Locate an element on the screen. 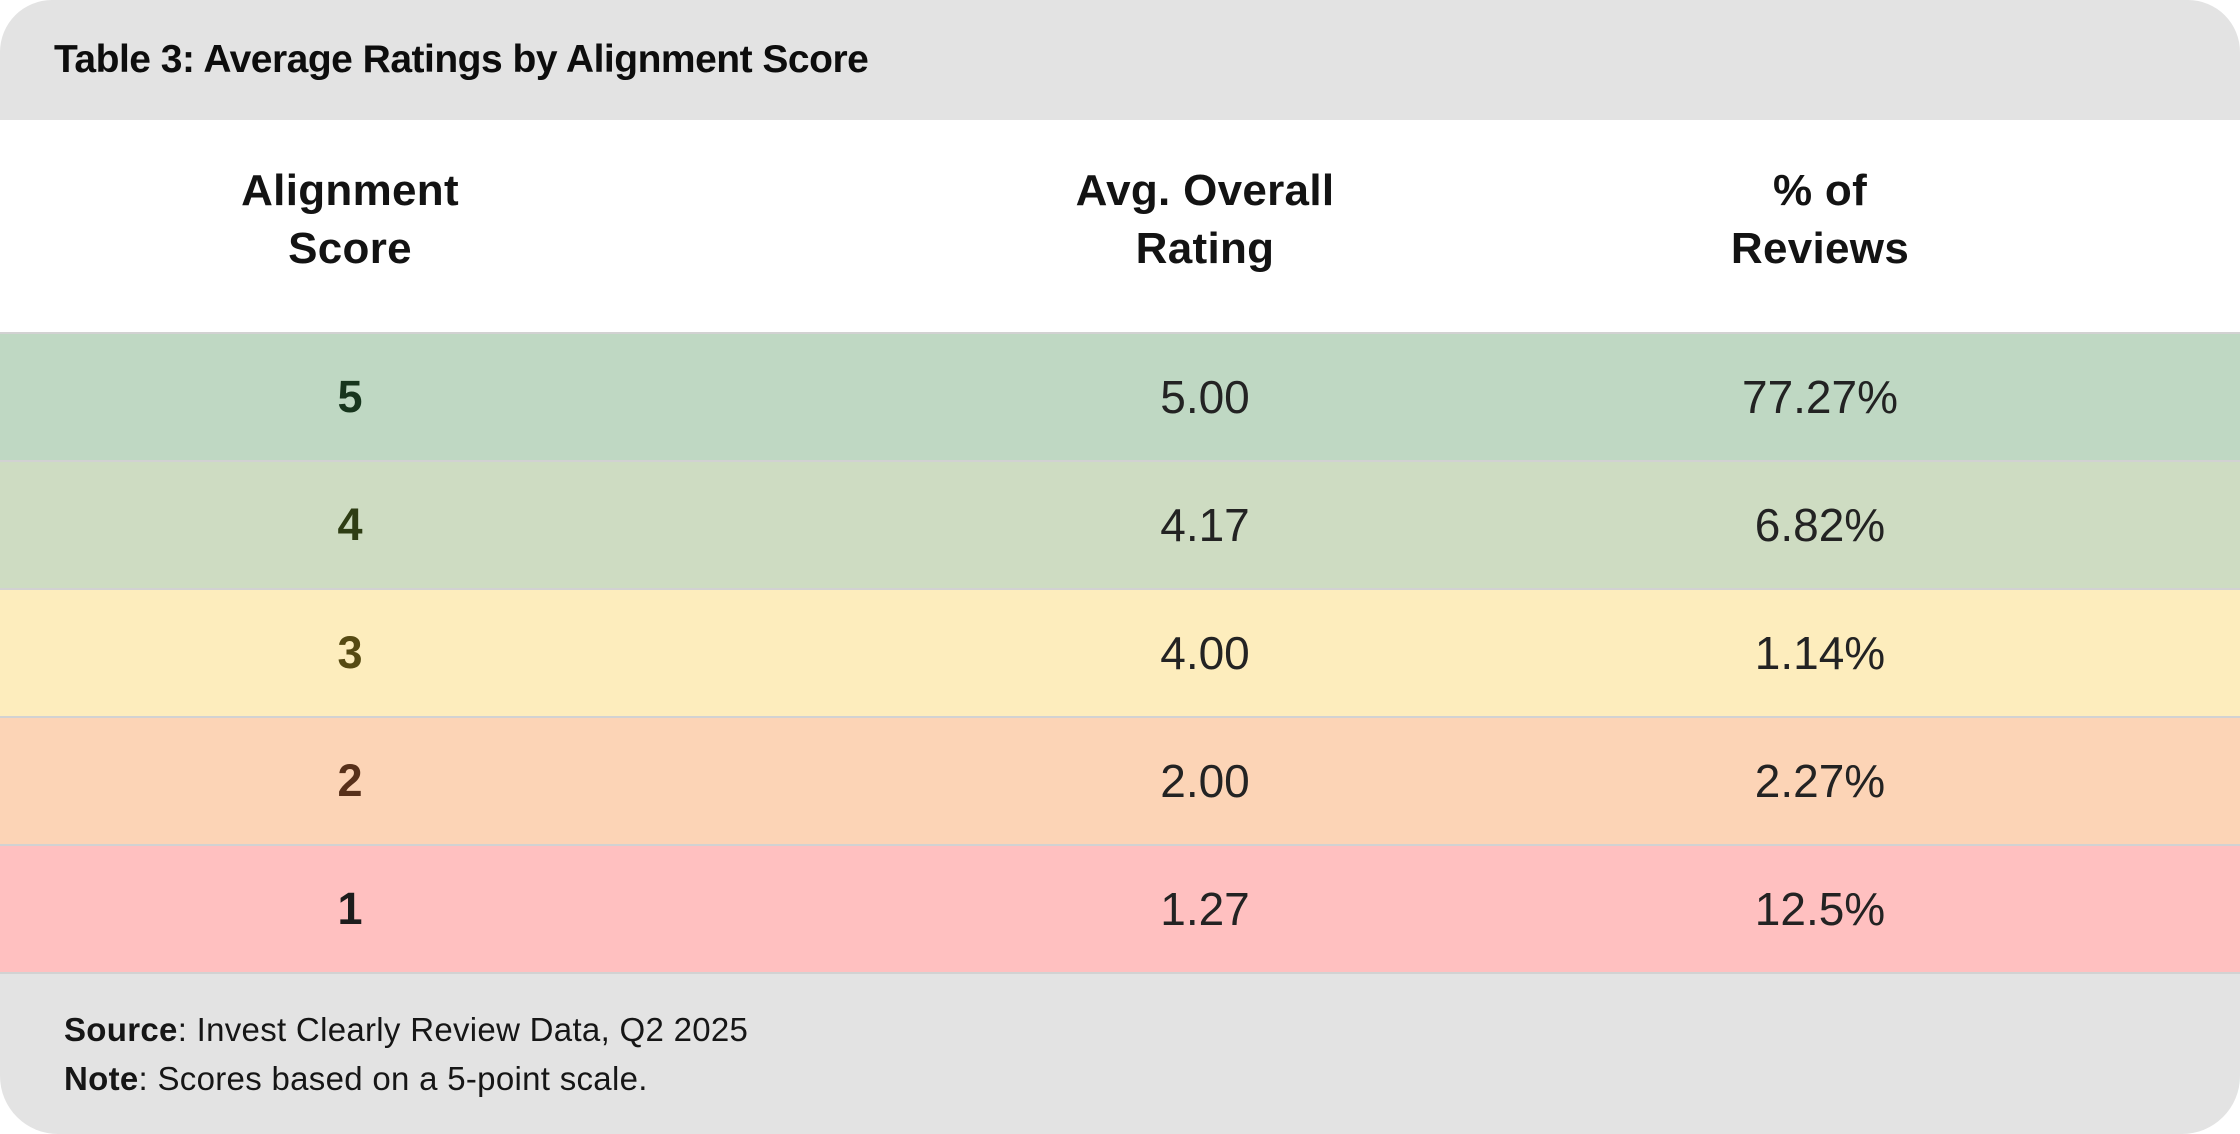 This screenshot has width=2240, height=1134. column-header-line: Alignment is located at coordinates (350, 190).